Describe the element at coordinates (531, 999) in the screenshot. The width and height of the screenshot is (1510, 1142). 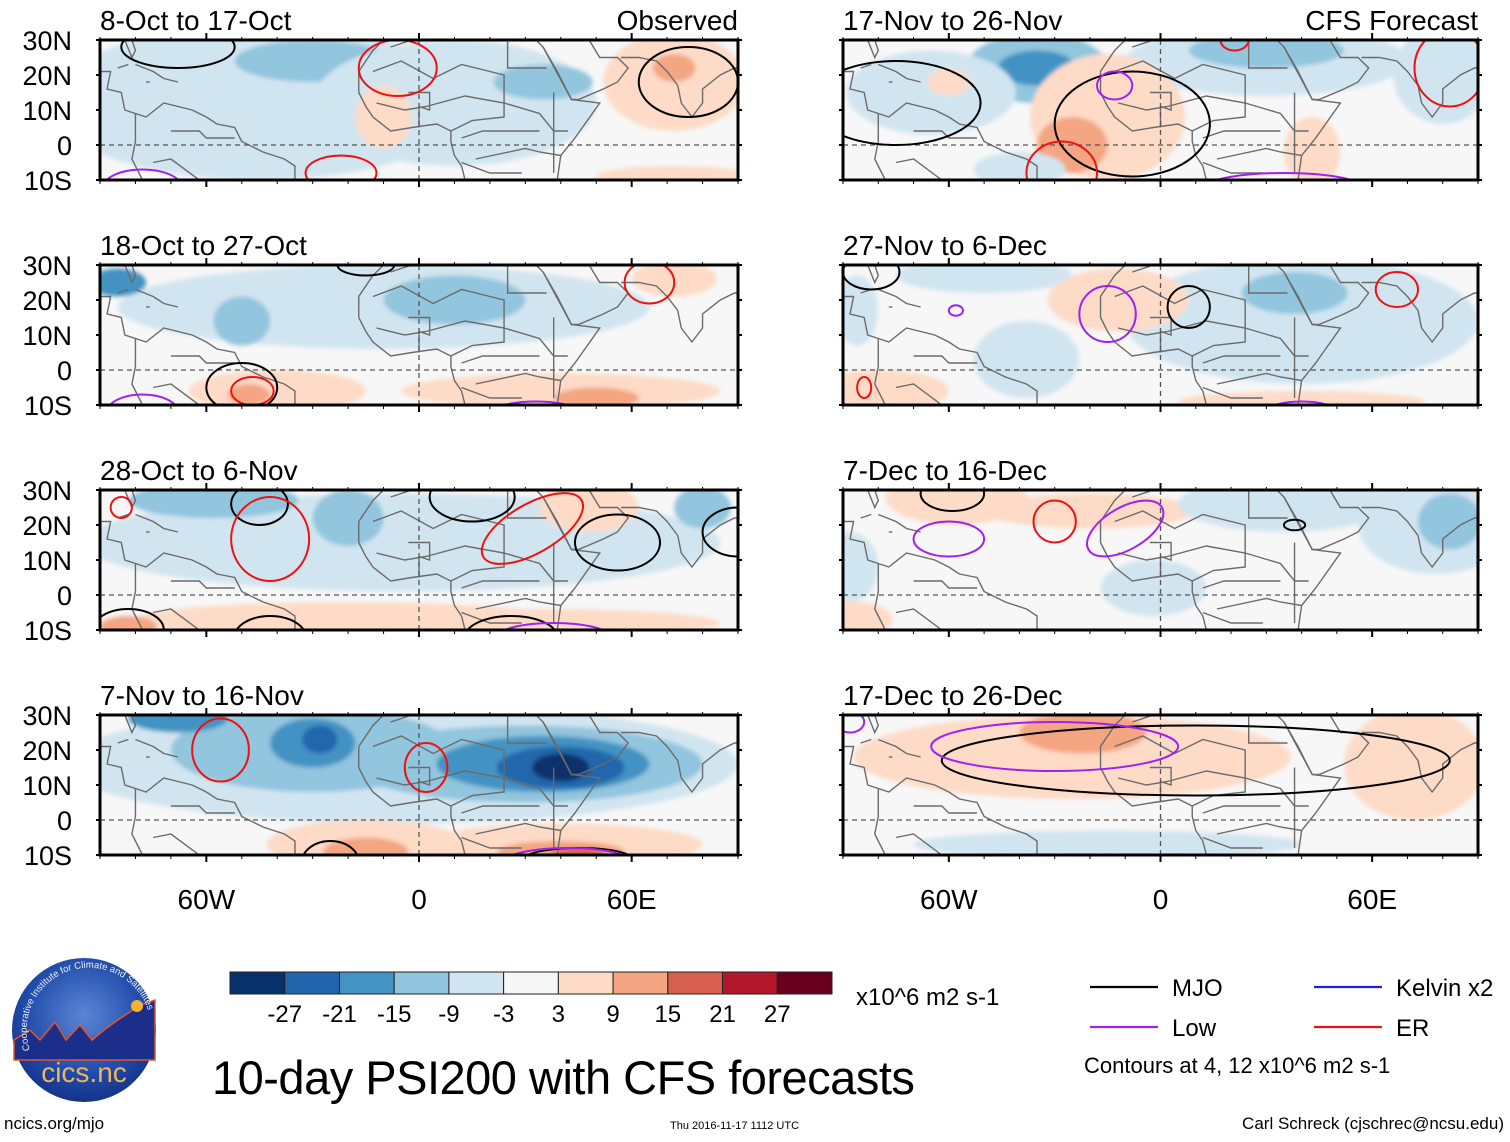
I see `colorbar: -27 -21 -15 -9 -3 3 9 15 21 27` at that location.